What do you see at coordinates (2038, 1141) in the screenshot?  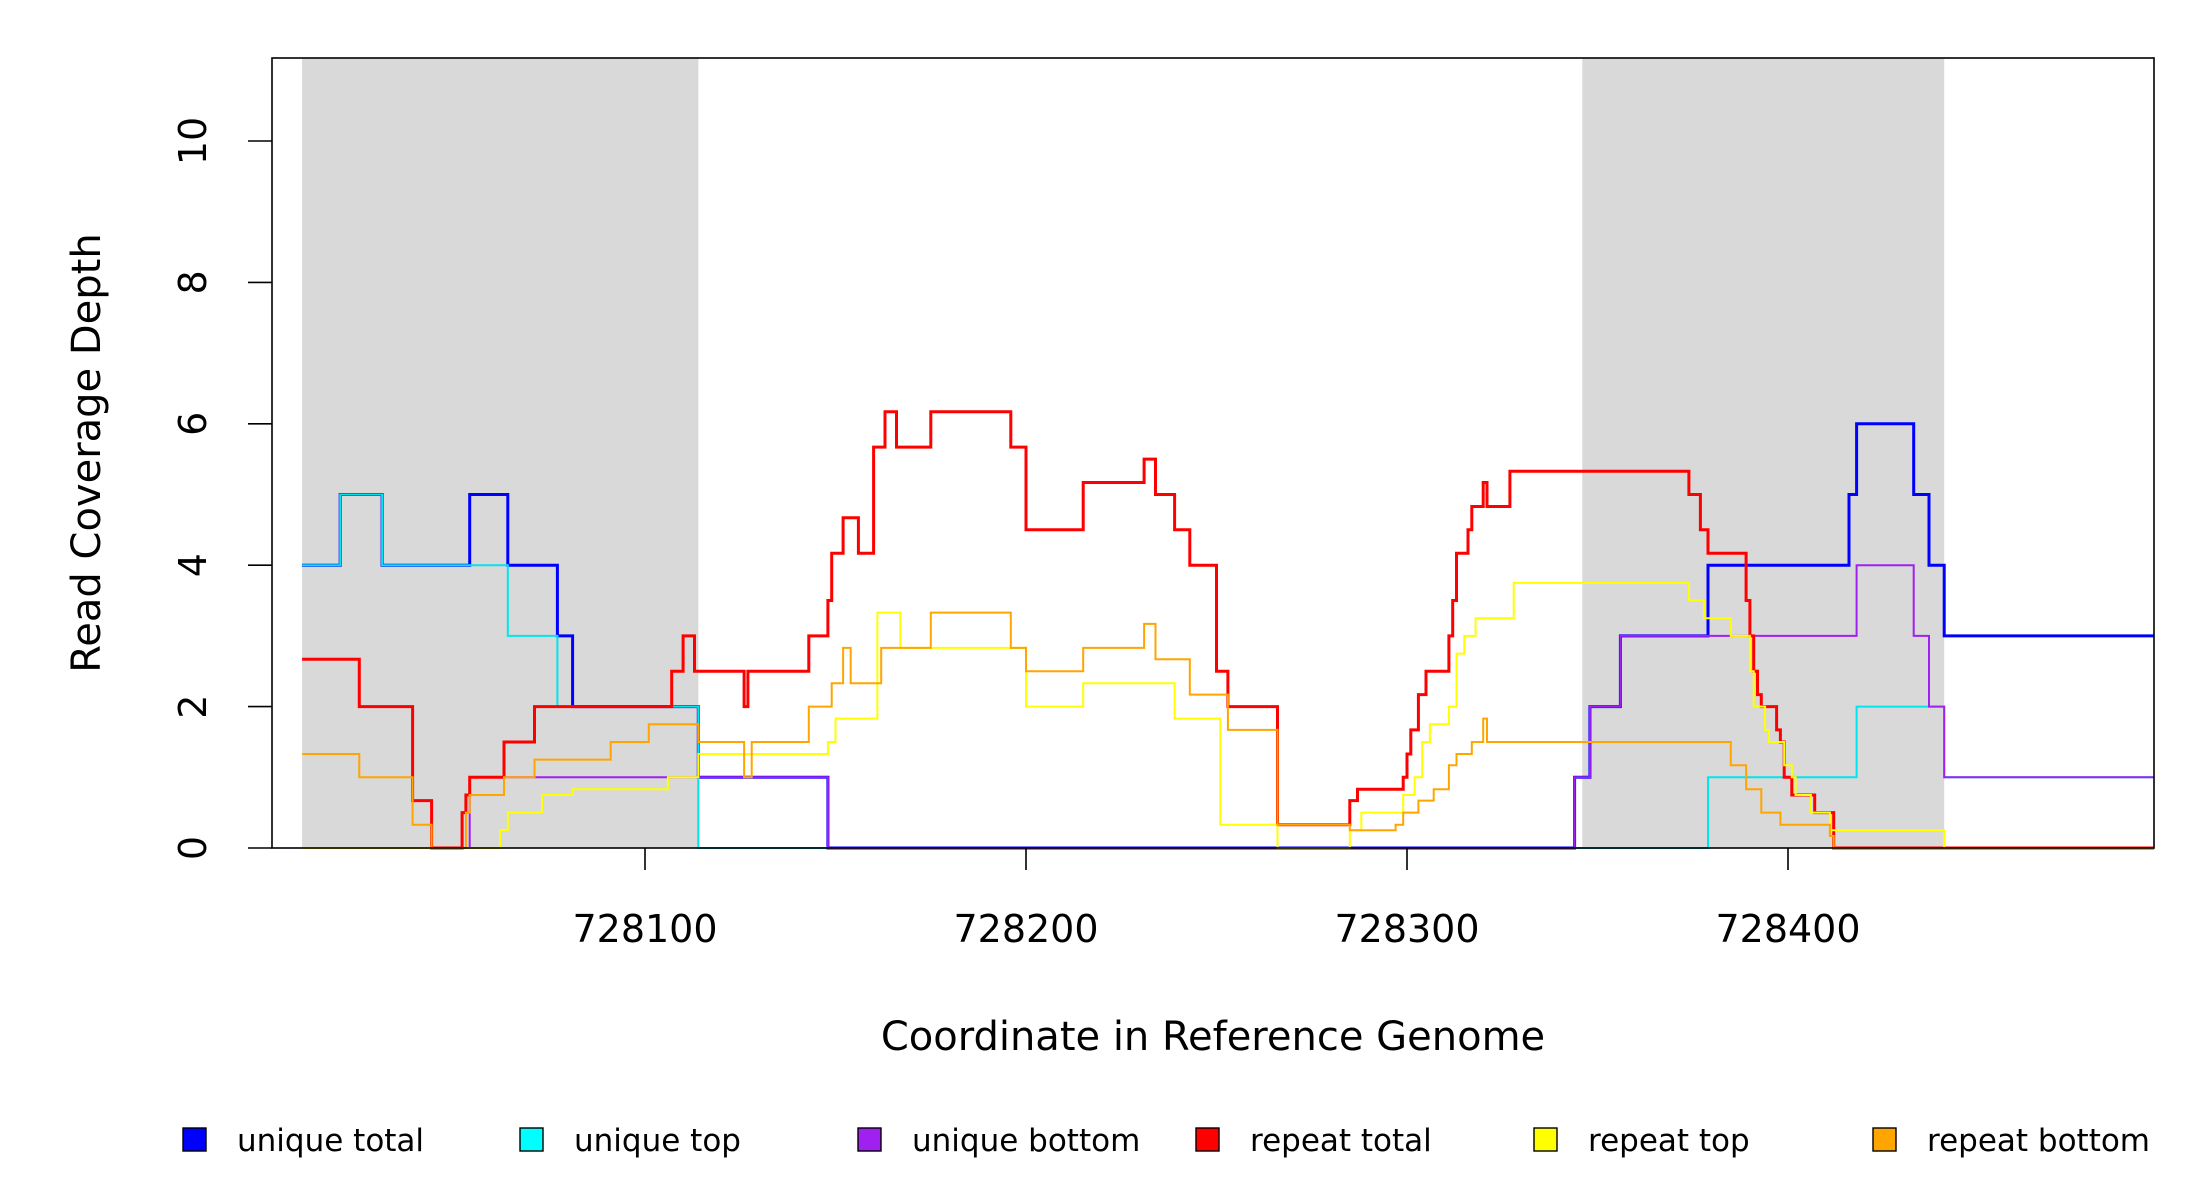 I see `legend-label-repeat-bottom: repeat bottom` at bounding box center [2038, 1141].